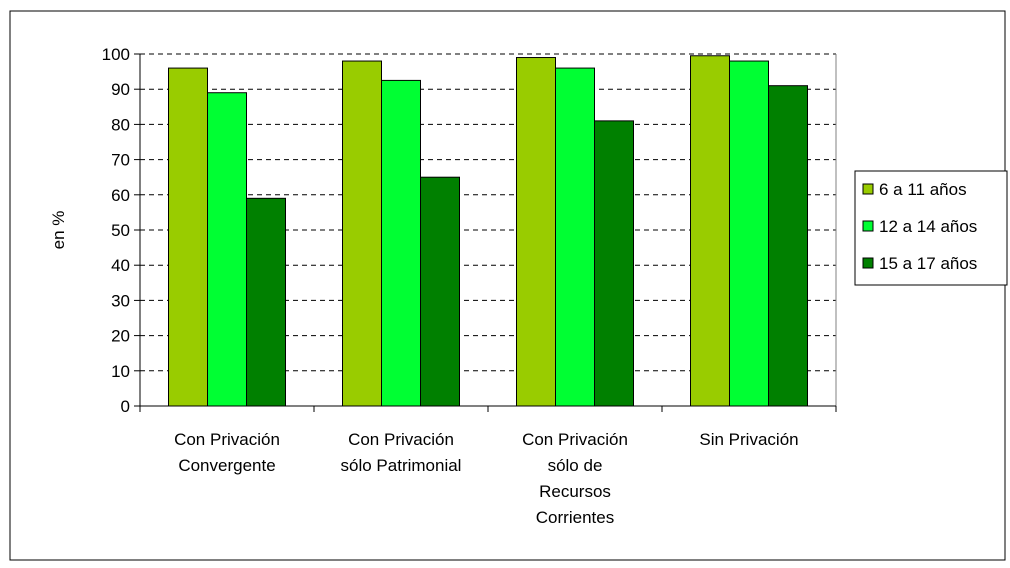  I want to click on x-tick-label-line: Corrientes, so click(575, 517).